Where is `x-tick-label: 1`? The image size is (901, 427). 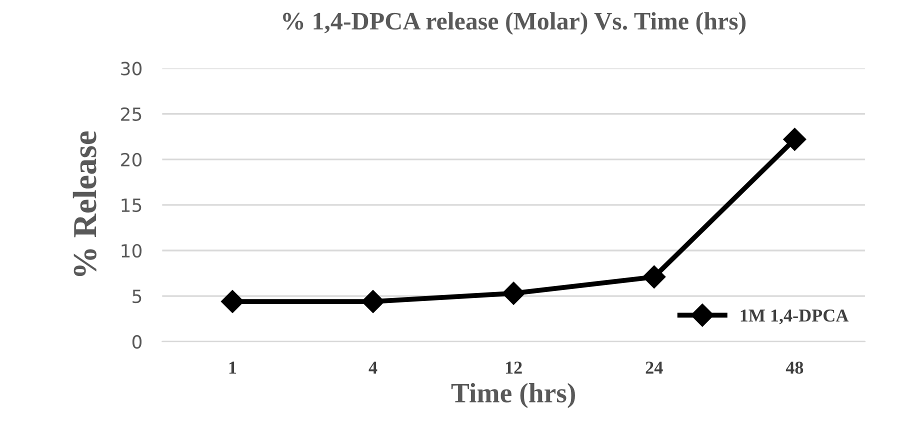
x-tick-label: 1 is located at coordinates (232, 368).